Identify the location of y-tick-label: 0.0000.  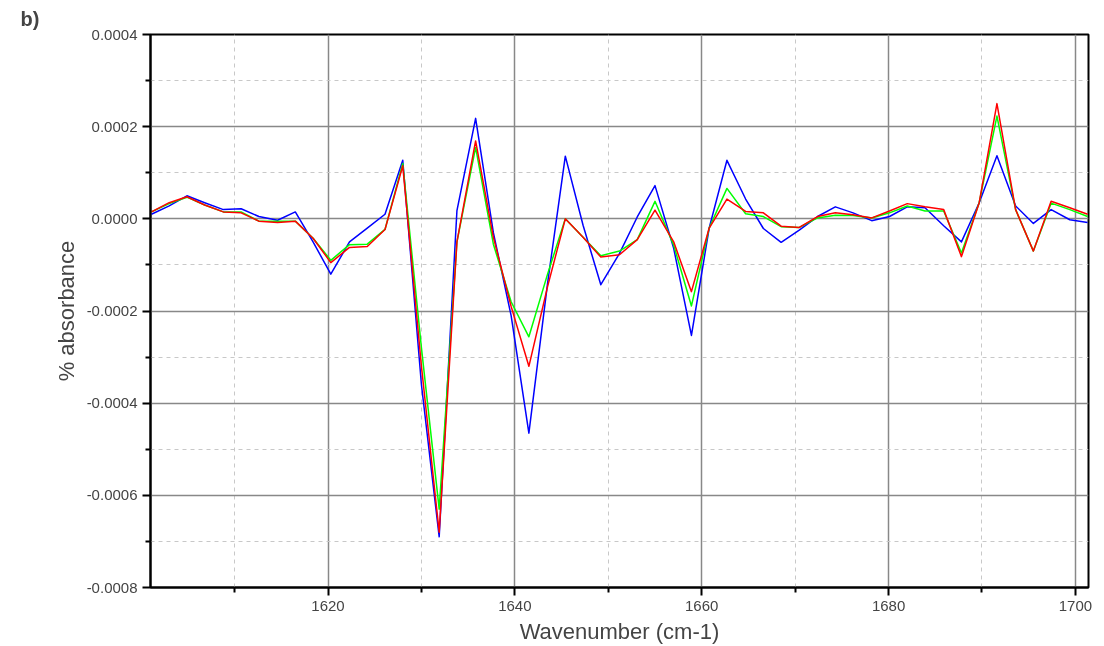
(114, 218).